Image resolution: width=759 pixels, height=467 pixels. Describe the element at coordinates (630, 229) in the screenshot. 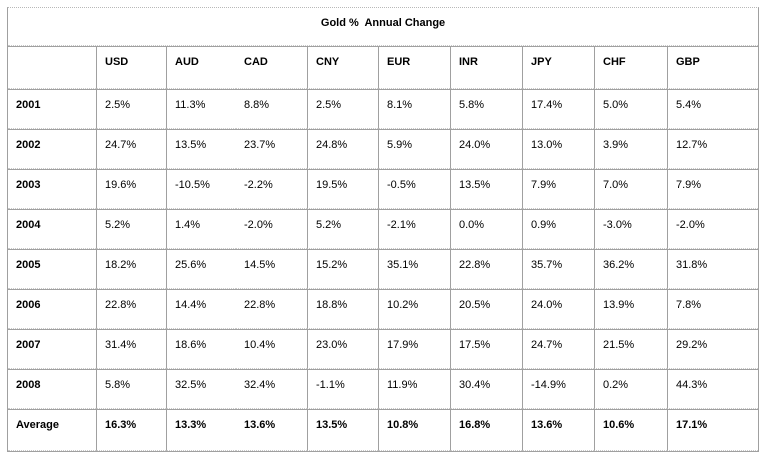

I see `data-cell: -3.0%` at that location.